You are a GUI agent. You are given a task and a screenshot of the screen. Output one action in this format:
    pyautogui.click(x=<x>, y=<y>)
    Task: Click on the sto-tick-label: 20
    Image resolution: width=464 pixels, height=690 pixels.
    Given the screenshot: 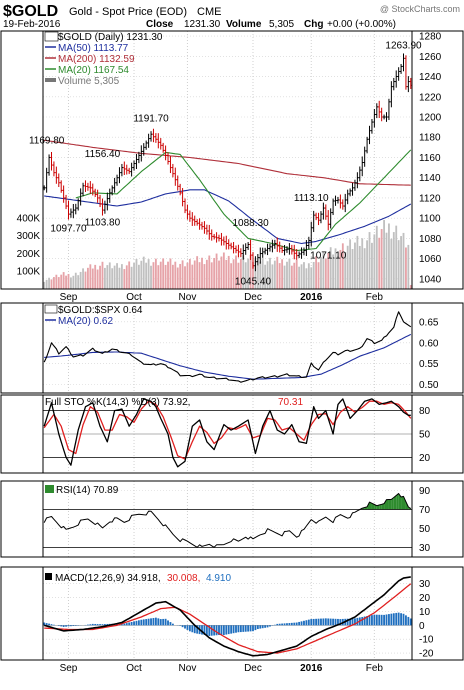 What is the action you would take?
    pyautogui.click(x=425, y=458)
    